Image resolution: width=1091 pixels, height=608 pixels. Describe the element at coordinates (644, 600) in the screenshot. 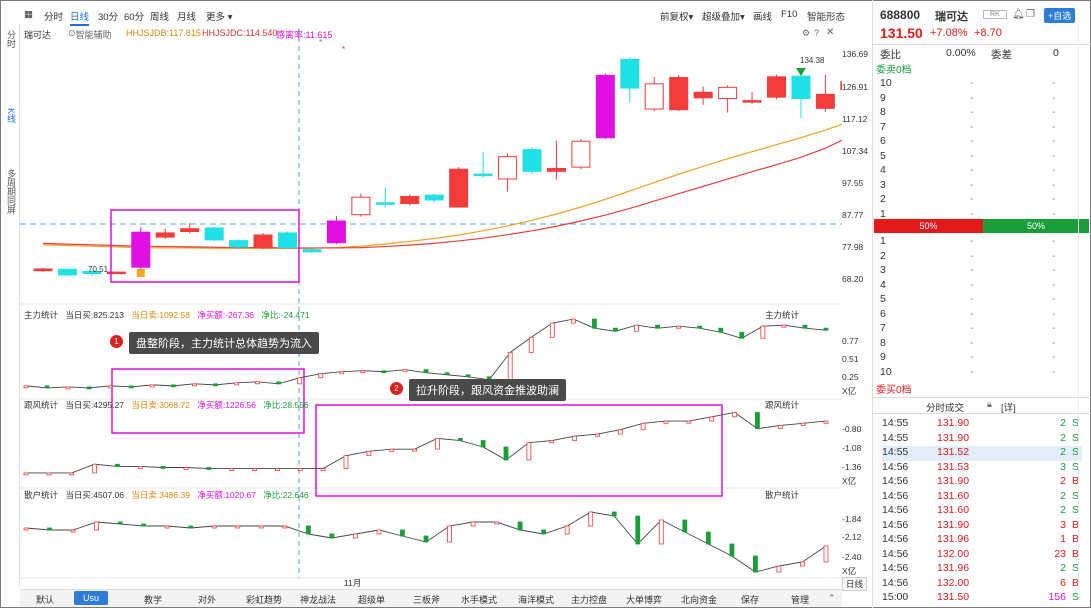

I see `btab: 大单博弈` at that location.